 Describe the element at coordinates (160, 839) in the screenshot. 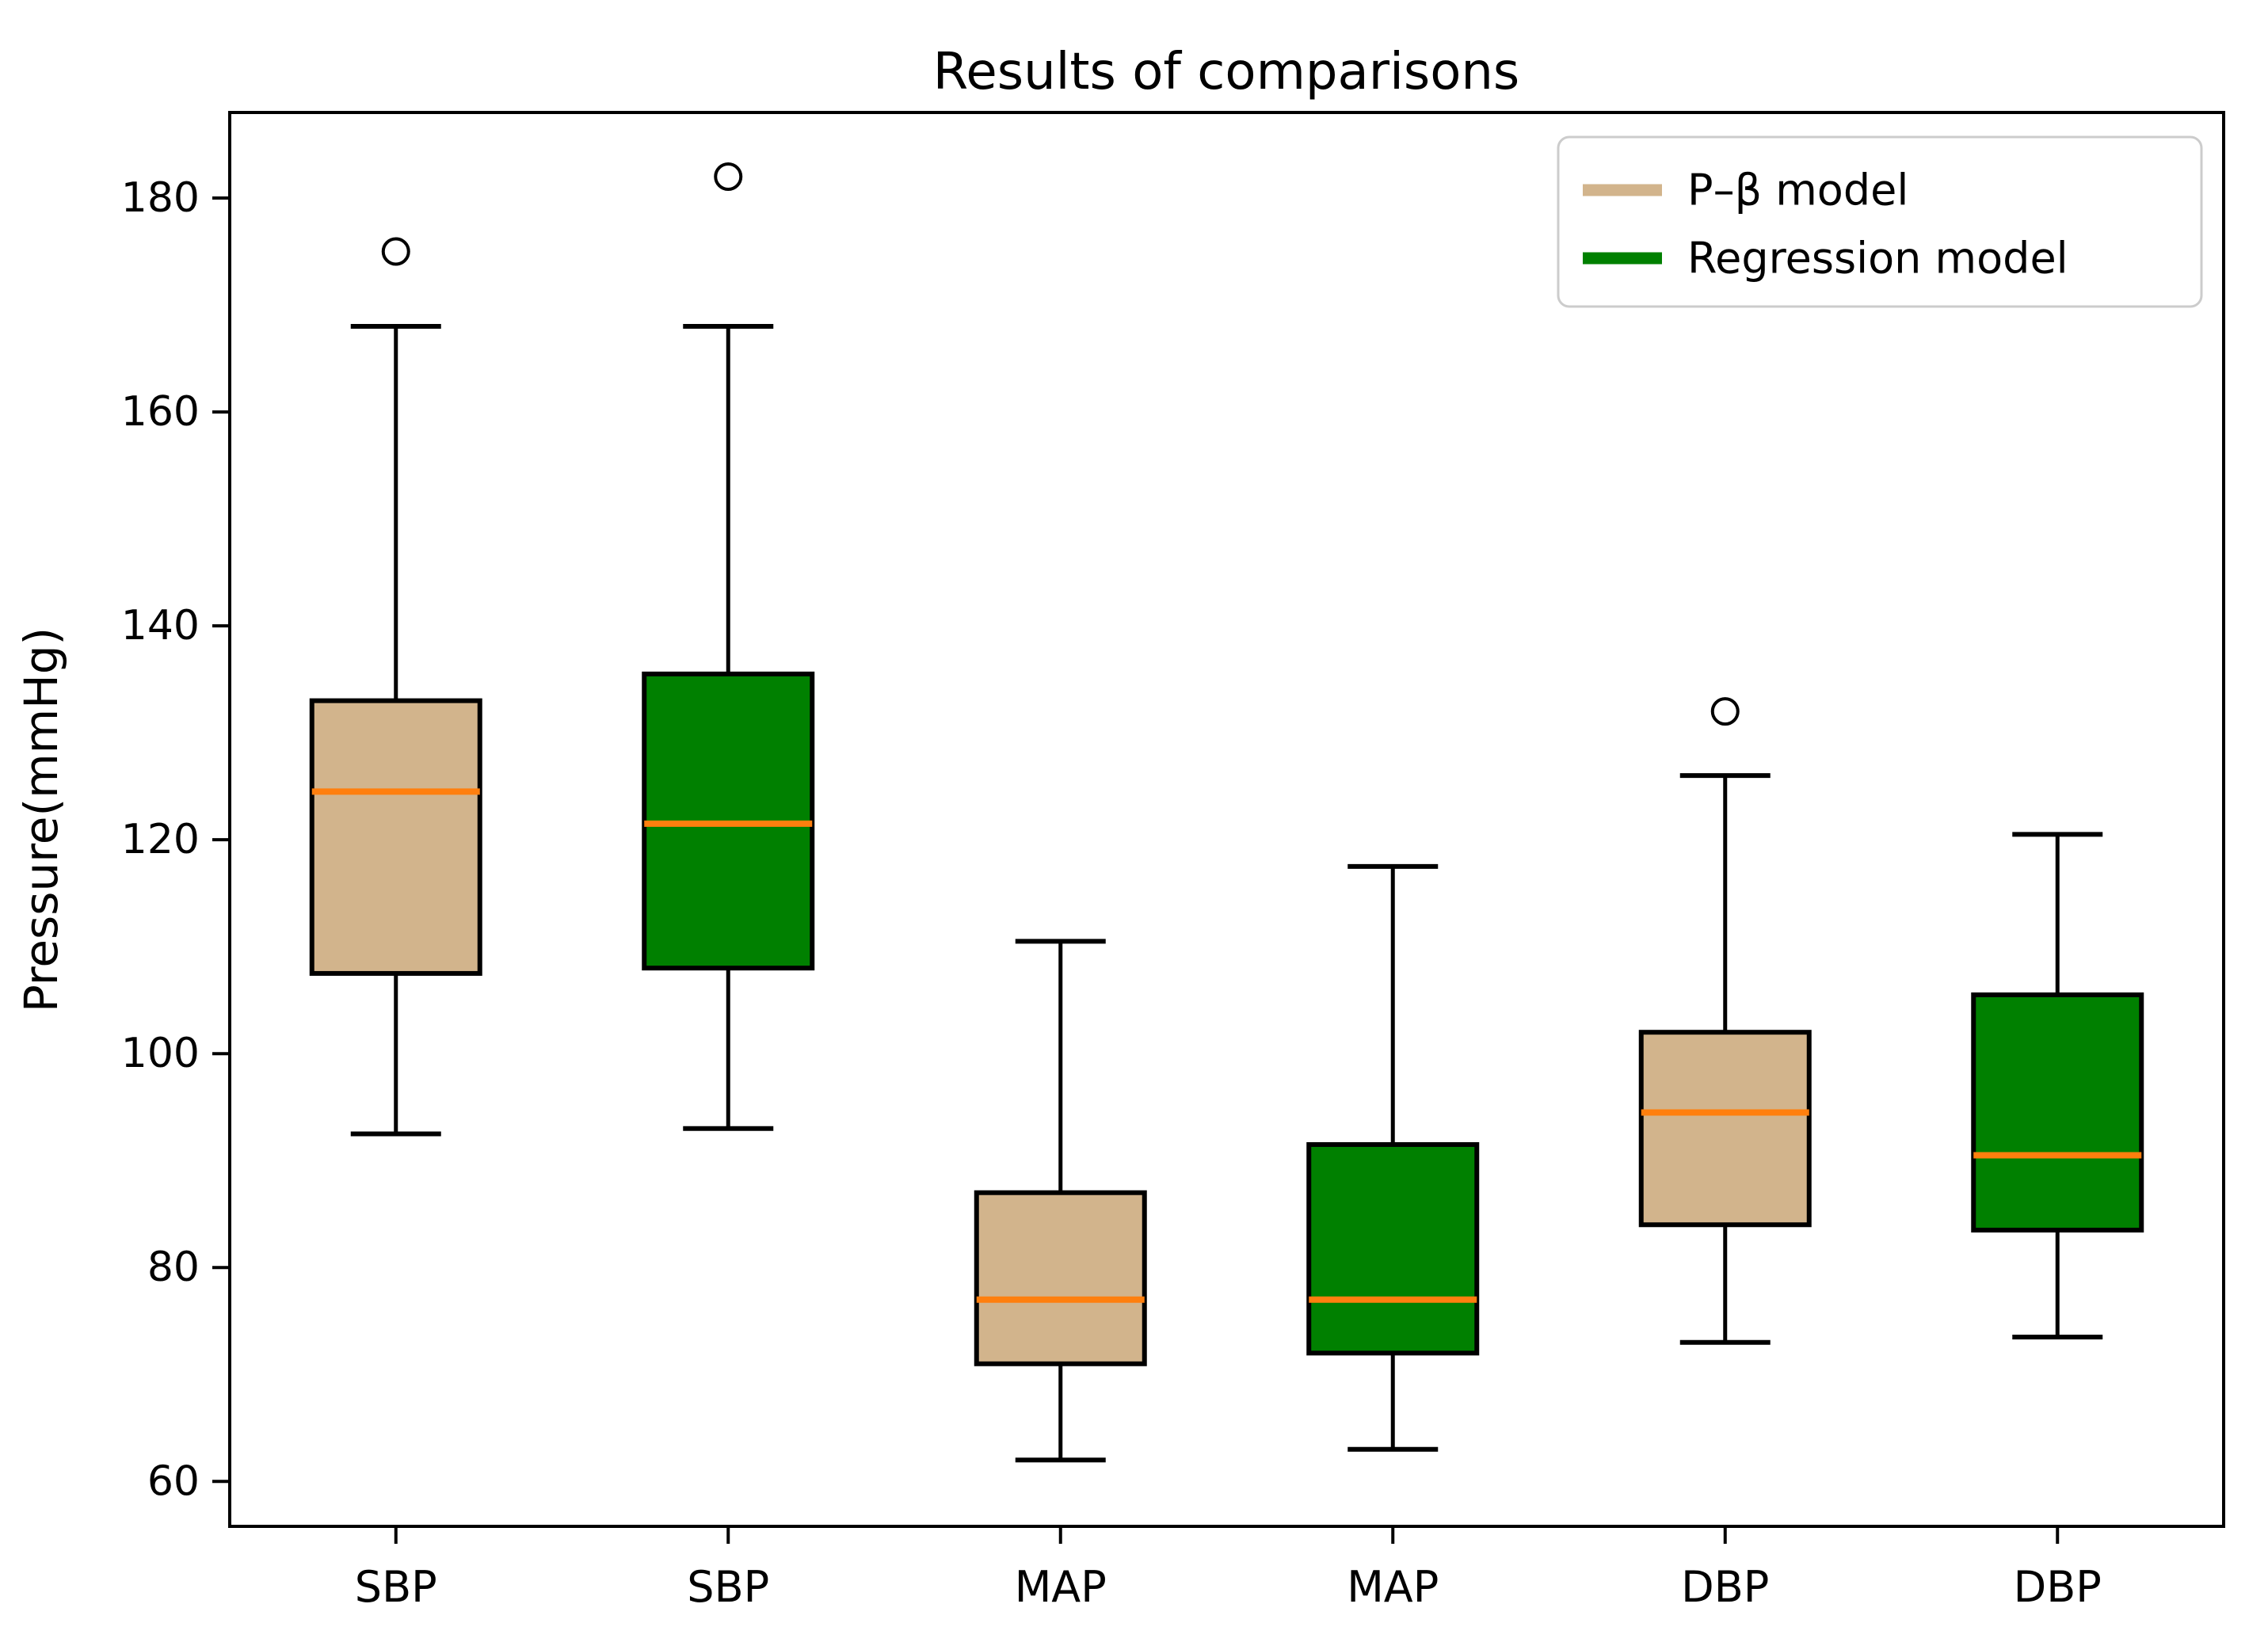

I see `y-tick-label: 120` at that location.